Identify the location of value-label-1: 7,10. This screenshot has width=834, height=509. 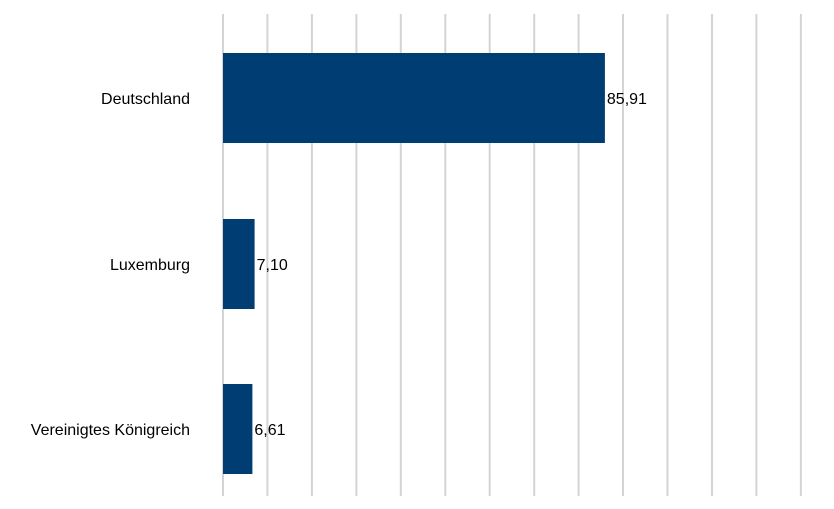
(272, 265).